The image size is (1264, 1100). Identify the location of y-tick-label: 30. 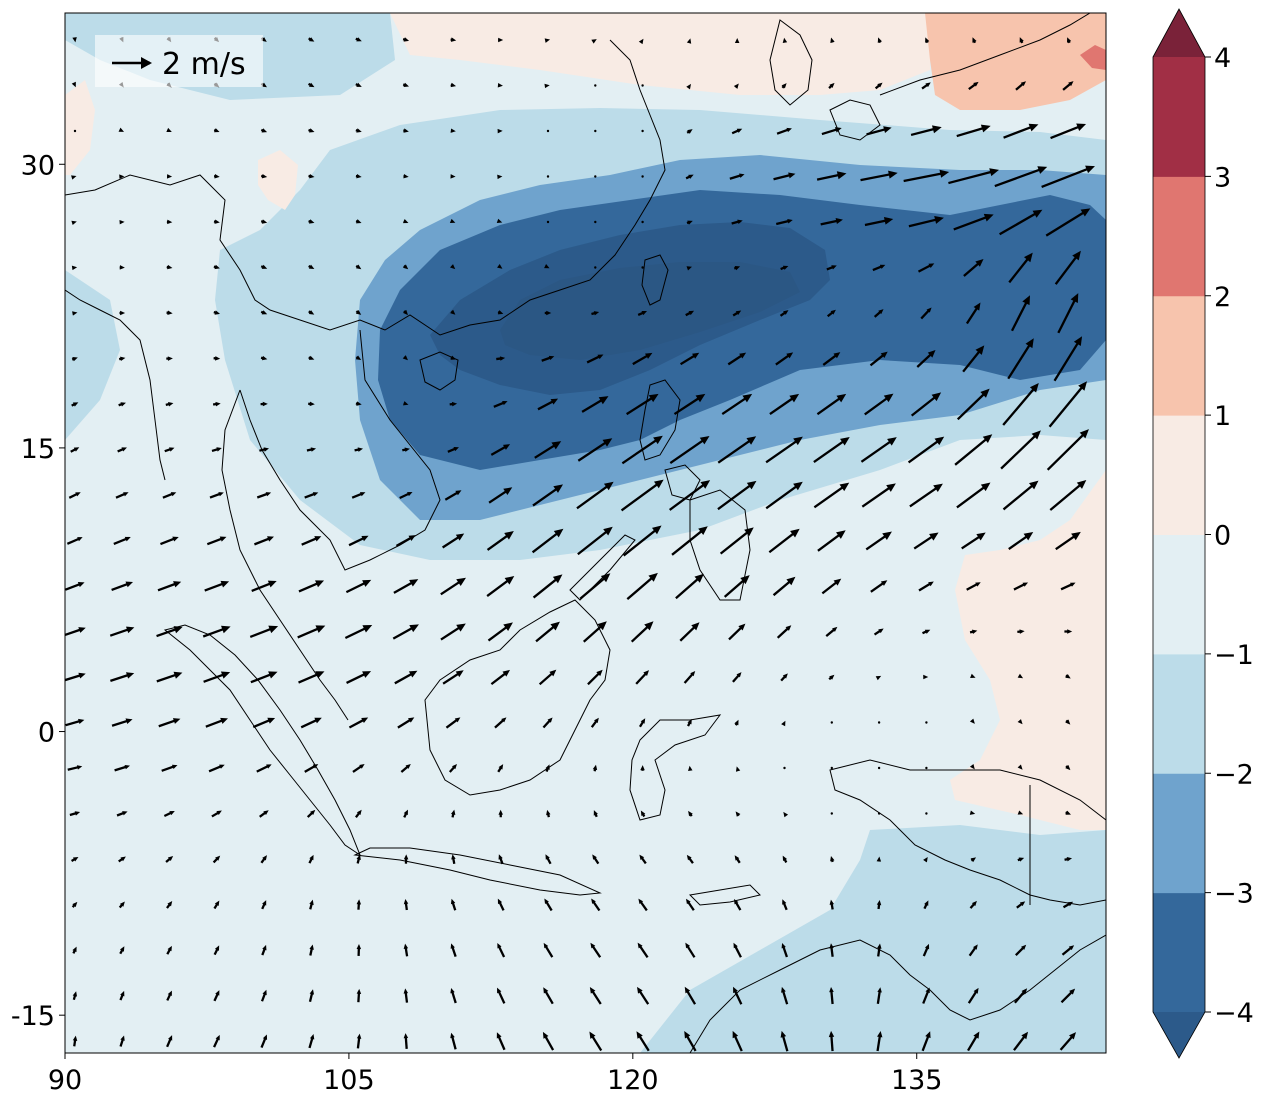
(38, 165).